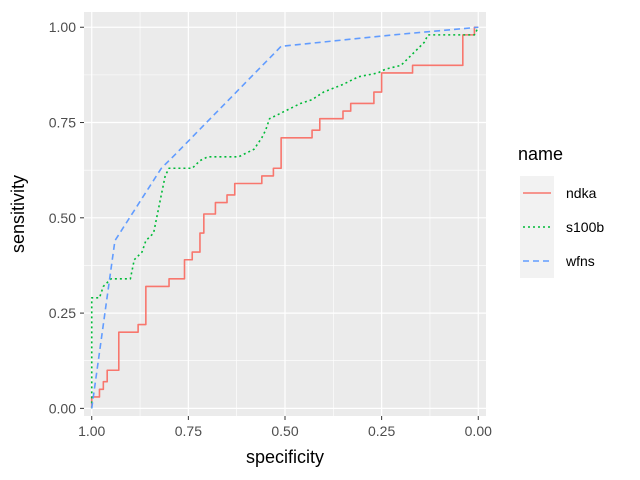 The width and height of the screenshot is (640, 480). What do you see at coordinates (381, 431) in the screenshot?
I see `x-tick-label: 0.25` at bounding box center [381, 431].